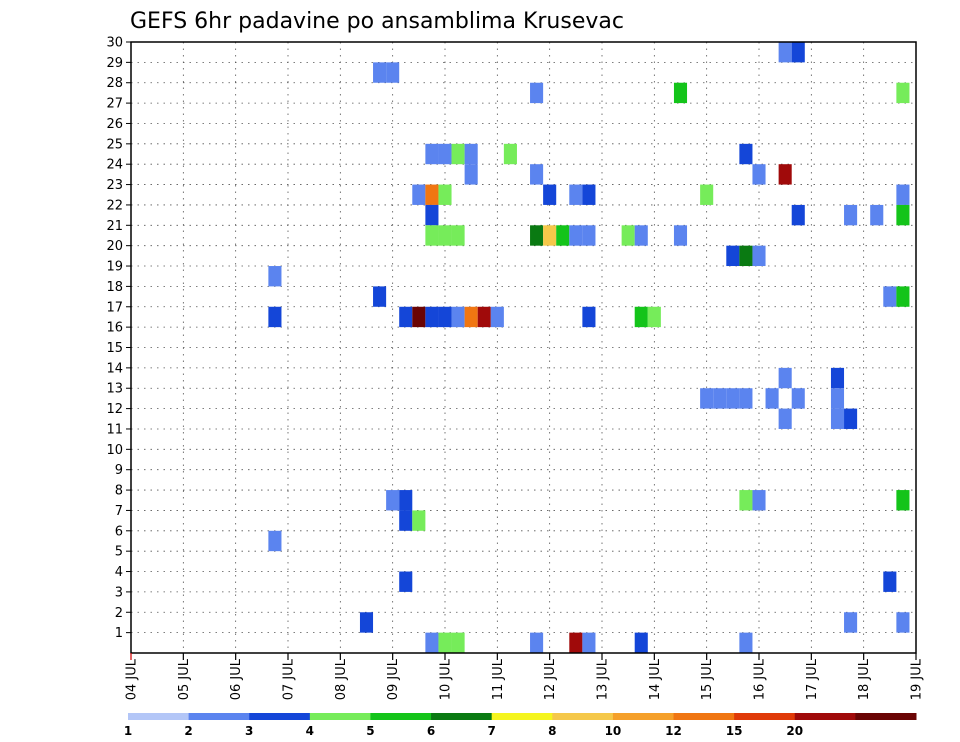  Describe the element at coordinates (188, 731) in the screenshot. I see `colorbar-label: 2` at that location.